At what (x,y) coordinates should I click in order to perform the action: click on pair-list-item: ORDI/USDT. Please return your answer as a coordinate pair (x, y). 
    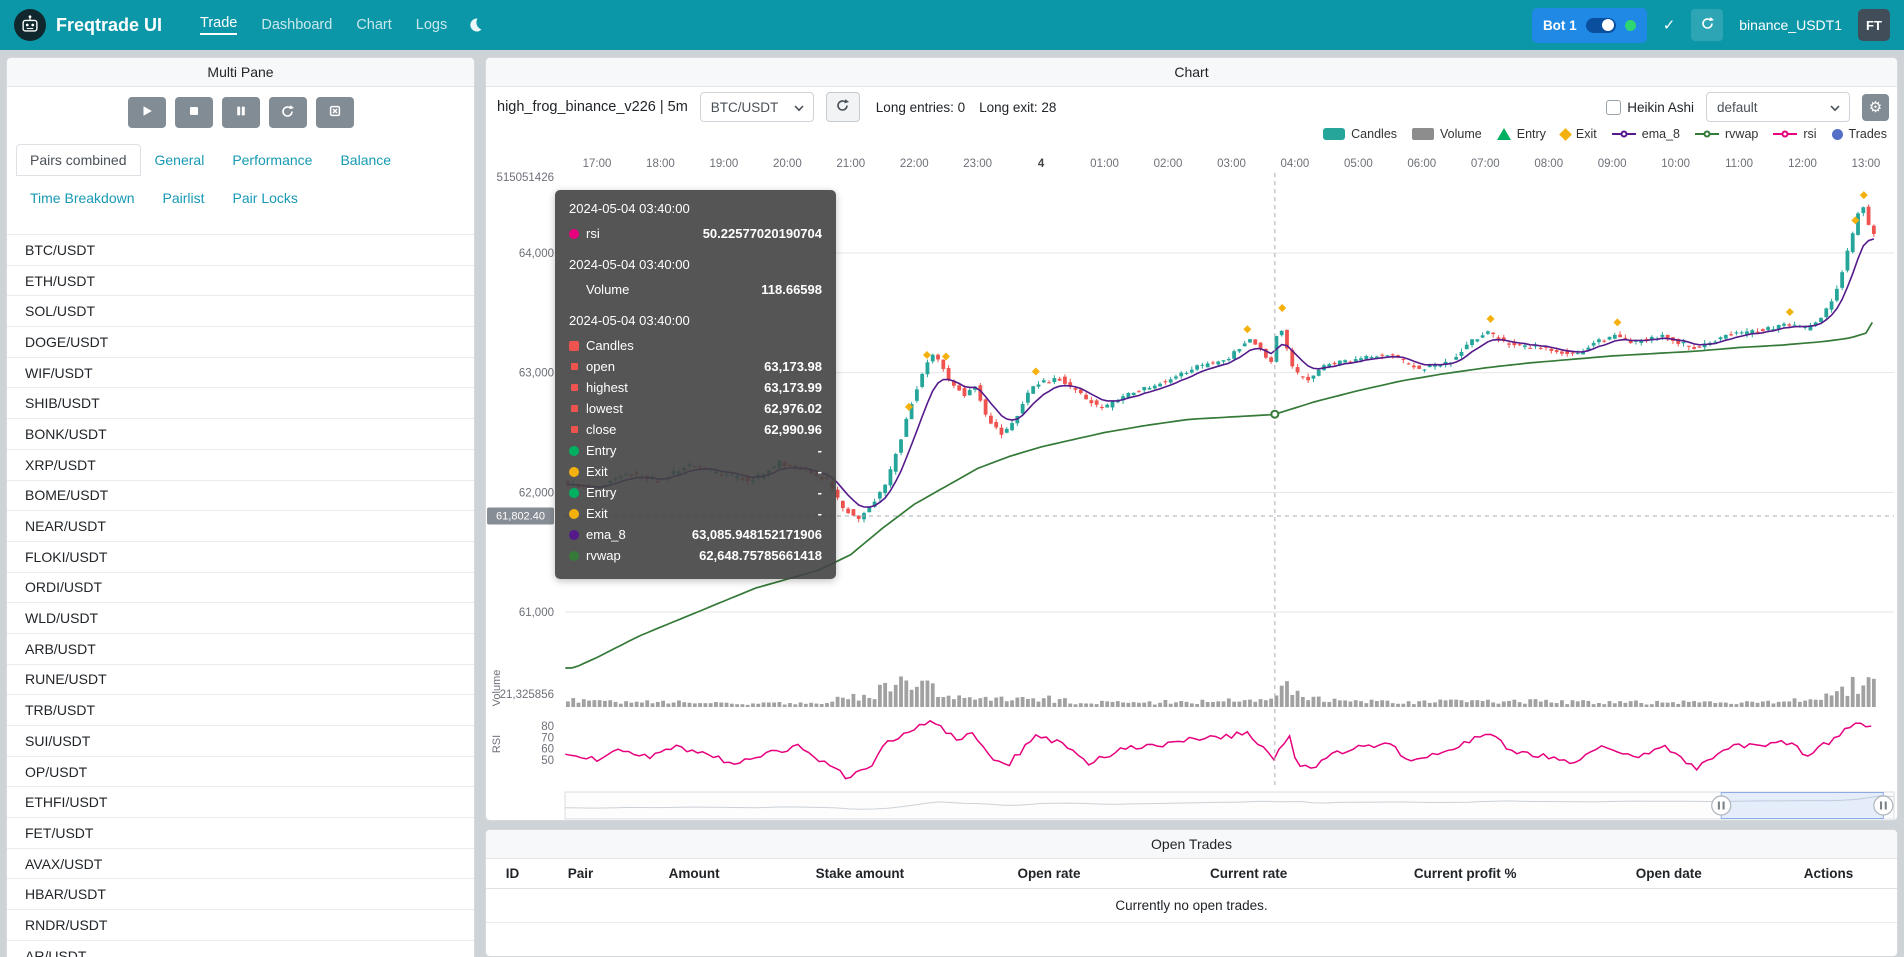
    Looking at the image, I should click on (240, 588).